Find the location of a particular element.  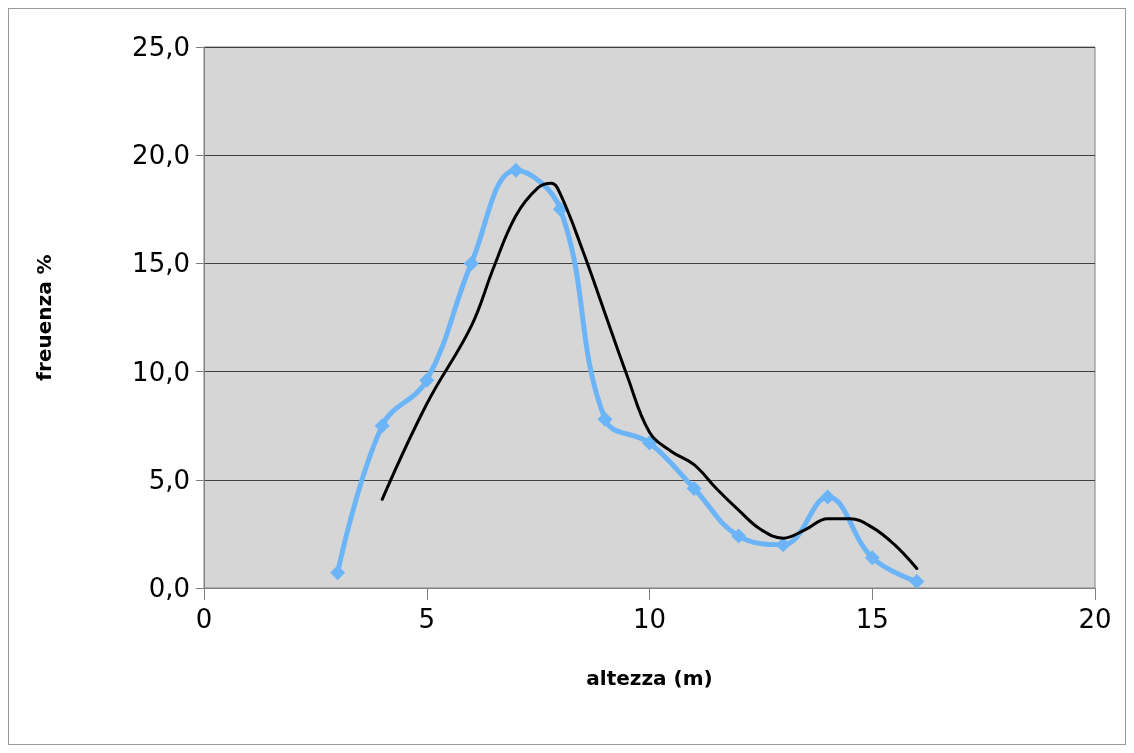

x-tick-label: 5 is located at coordinates (427, 619).